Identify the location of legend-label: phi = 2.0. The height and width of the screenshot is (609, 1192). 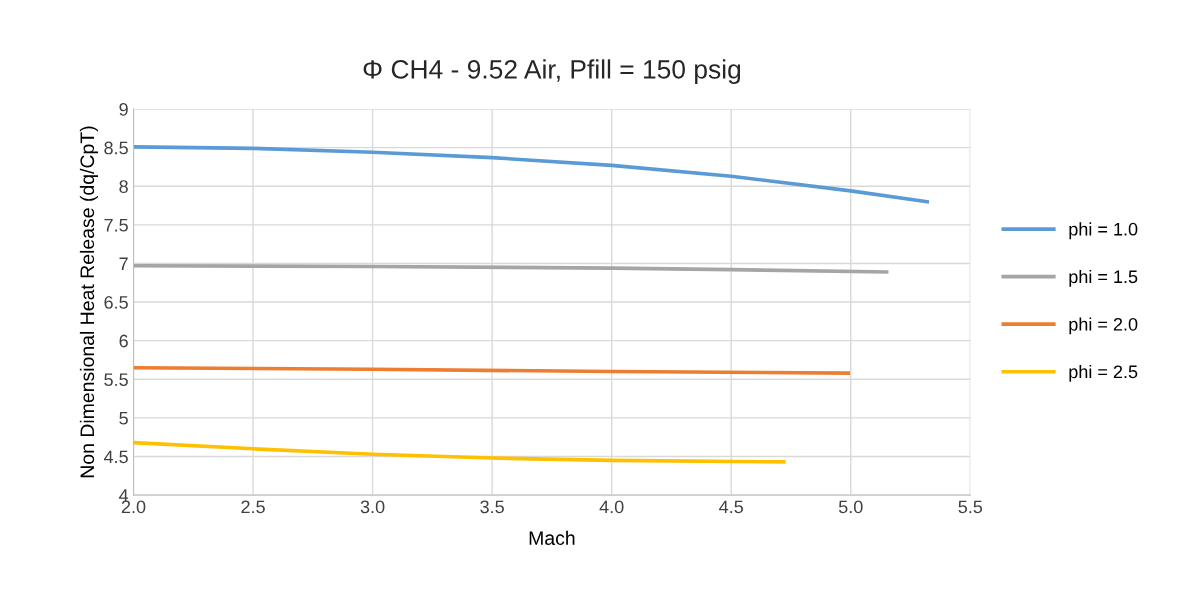
(1103, 326).